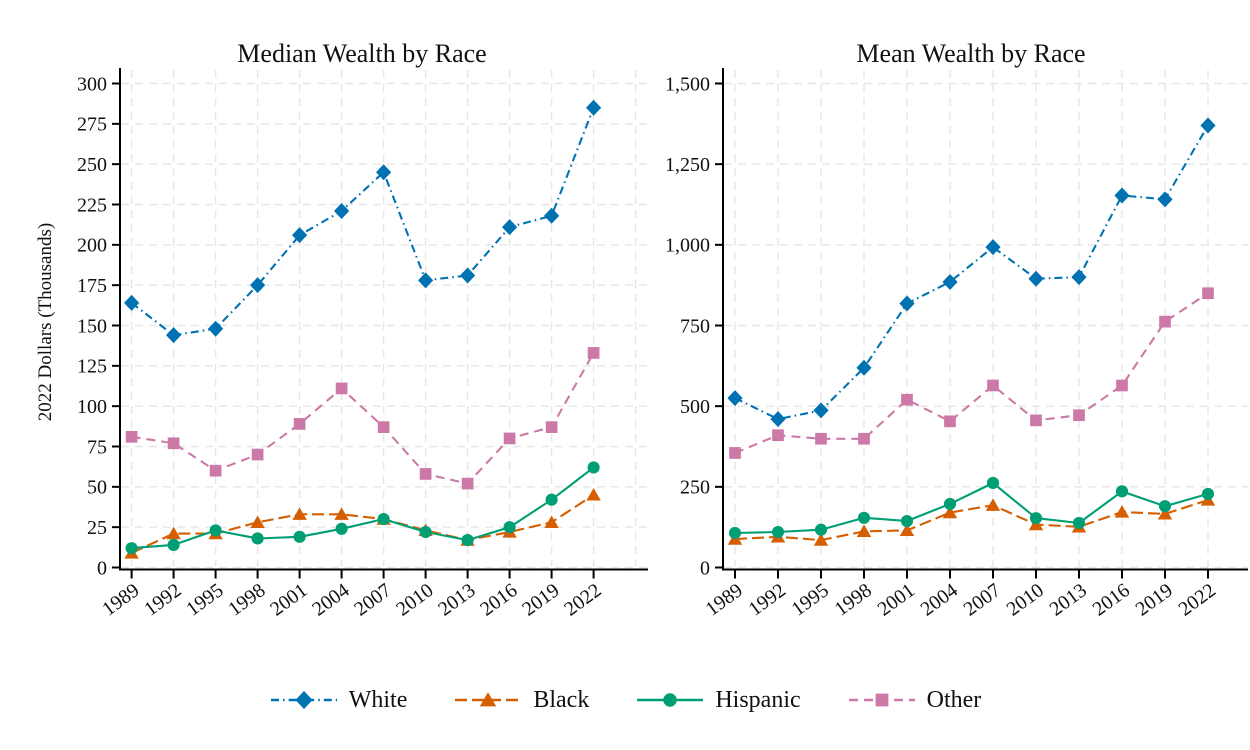 This screenshot has height=750, width=1250. I want to click on y-tick-label: 1,250, so click(687, 165).